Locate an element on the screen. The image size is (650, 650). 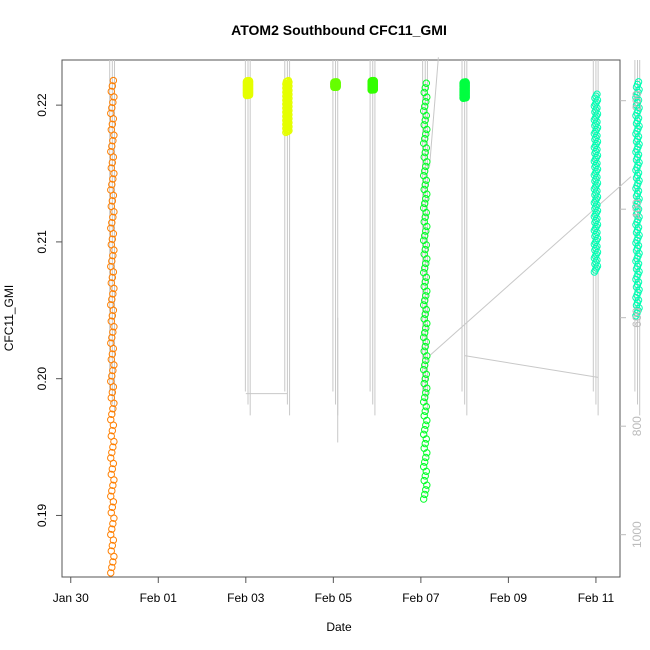
x-tick-label: Jan 30 is located at coordinates (71, 598).